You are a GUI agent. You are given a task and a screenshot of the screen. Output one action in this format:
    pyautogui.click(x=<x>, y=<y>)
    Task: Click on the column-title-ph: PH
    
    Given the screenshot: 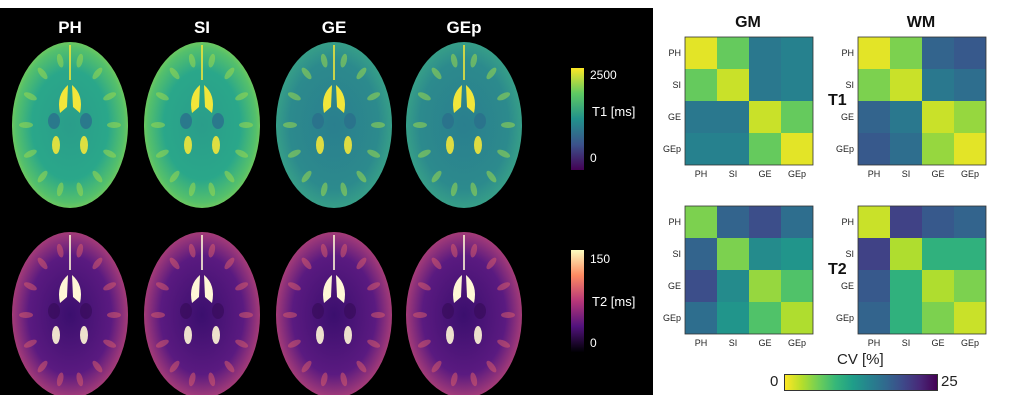 What is the action you would take?
    pyautogui.click(x=70, y=27)
    